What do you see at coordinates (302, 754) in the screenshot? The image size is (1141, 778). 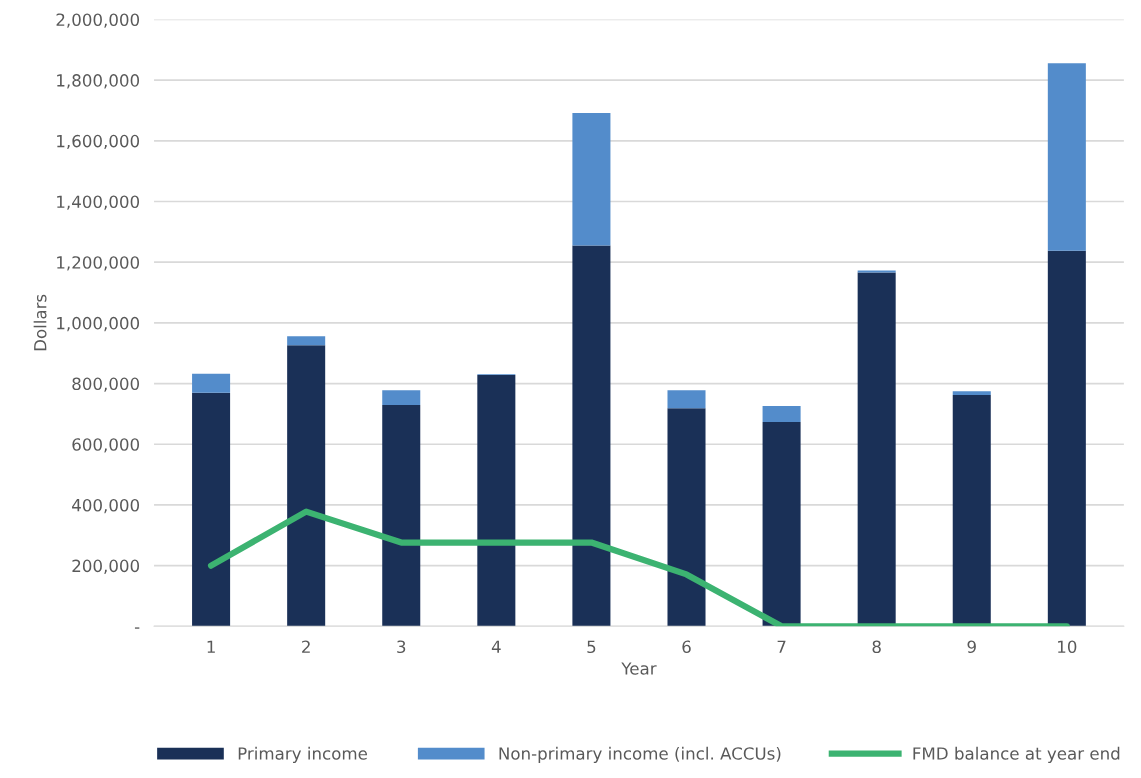 I see `legend-label: Primary income` at bounding box center [302, 754].